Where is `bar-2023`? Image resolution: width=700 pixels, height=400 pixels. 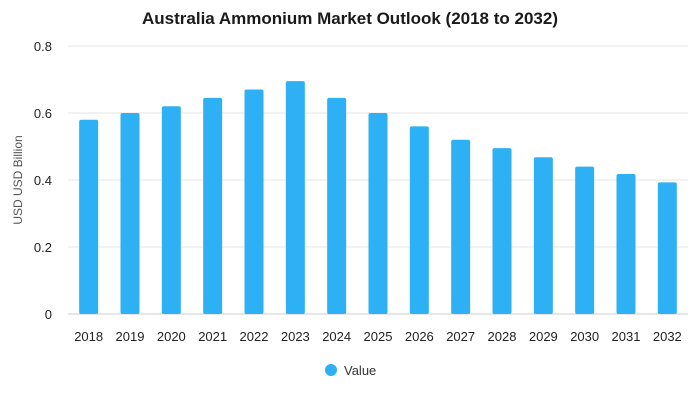
bar-2023 is located at coordinates (295, 197).